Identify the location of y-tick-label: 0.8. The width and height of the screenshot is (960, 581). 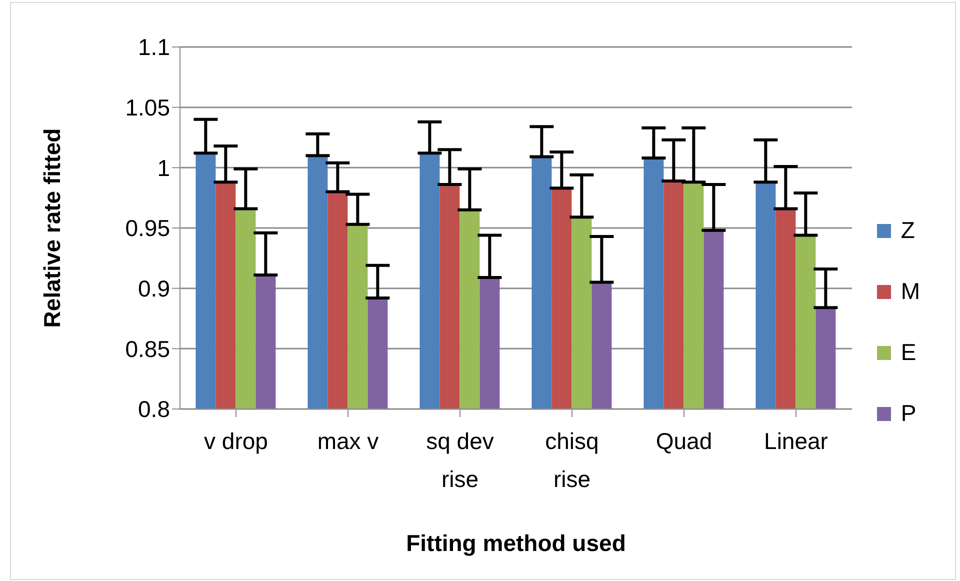
(154, 409).